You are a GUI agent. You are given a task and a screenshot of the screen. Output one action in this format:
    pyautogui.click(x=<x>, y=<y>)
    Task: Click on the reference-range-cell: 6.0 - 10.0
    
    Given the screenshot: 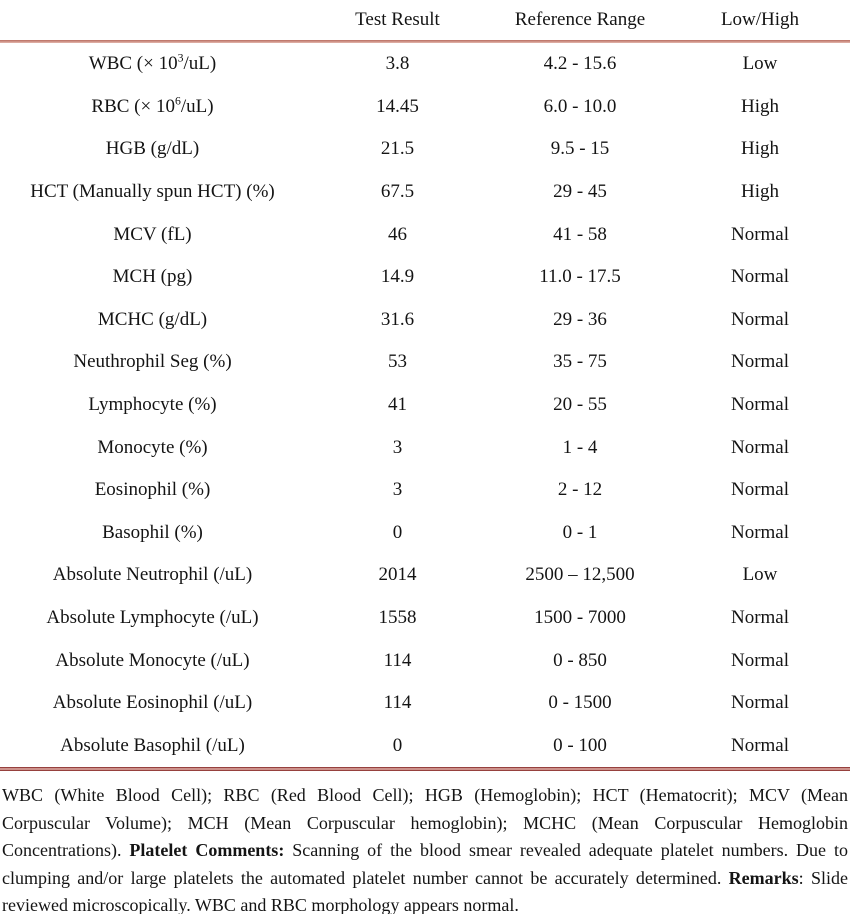 What is the action you would take?
    pyautogui.click(x=580, y=106)
    